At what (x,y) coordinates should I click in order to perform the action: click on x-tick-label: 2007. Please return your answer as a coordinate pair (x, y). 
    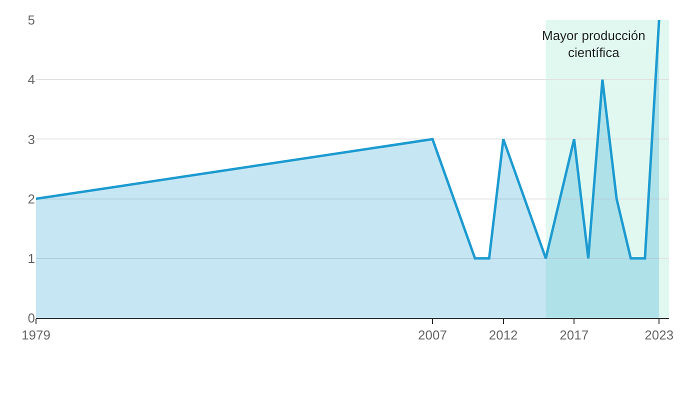
    Looking at the image, I should click on (432, 335).